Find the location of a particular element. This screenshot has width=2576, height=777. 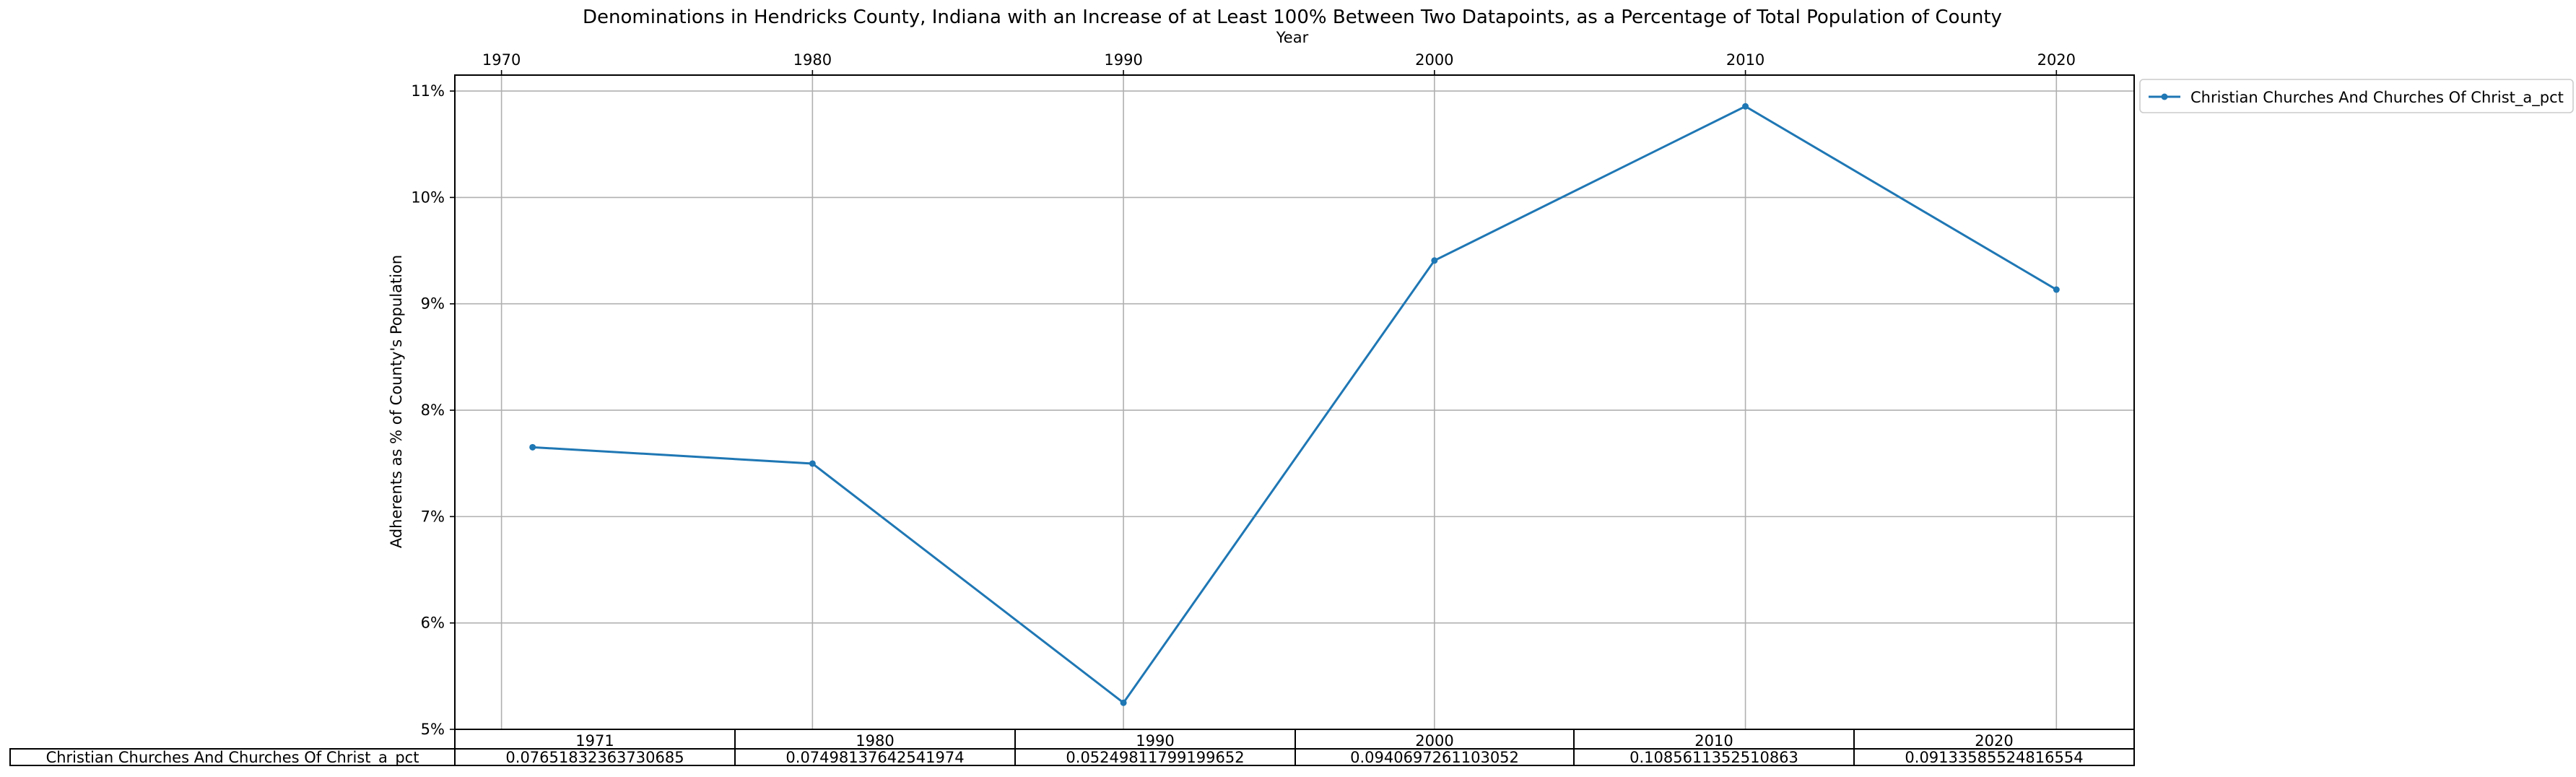

table-value-cell: 0.05249811799199652 is located at coordinates (1155, 757).